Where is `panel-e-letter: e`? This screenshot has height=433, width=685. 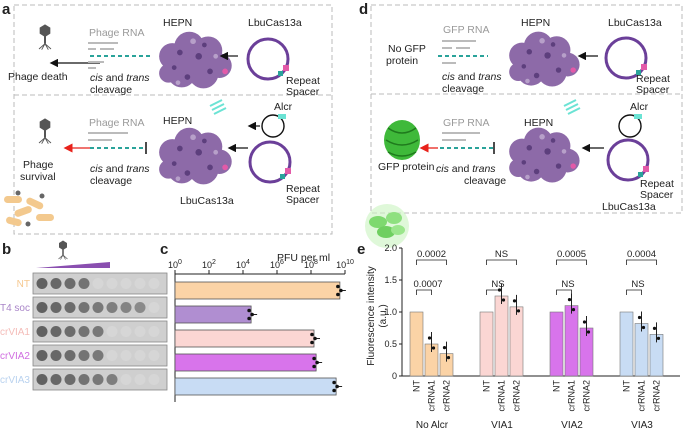
panel-e-letter: e is located at coordinates (361, 249).